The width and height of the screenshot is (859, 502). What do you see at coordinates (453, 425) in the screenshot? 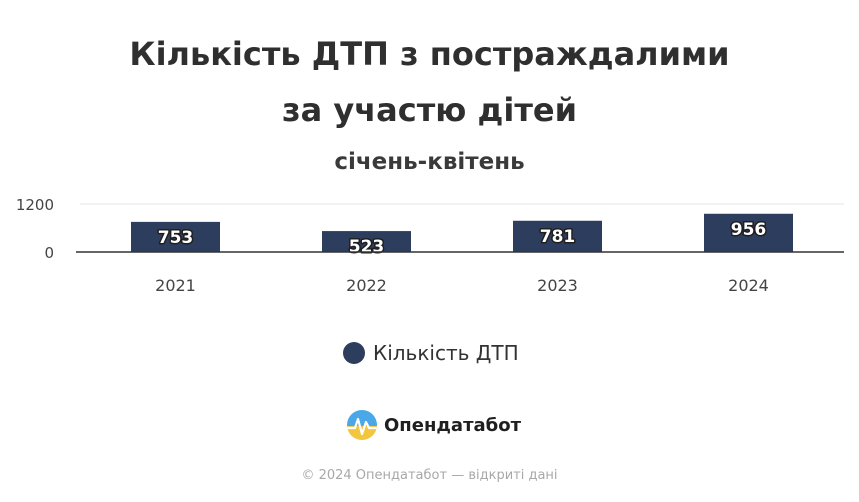
I see `brand-name: Опендатабот` at bounding box center [453, 425].